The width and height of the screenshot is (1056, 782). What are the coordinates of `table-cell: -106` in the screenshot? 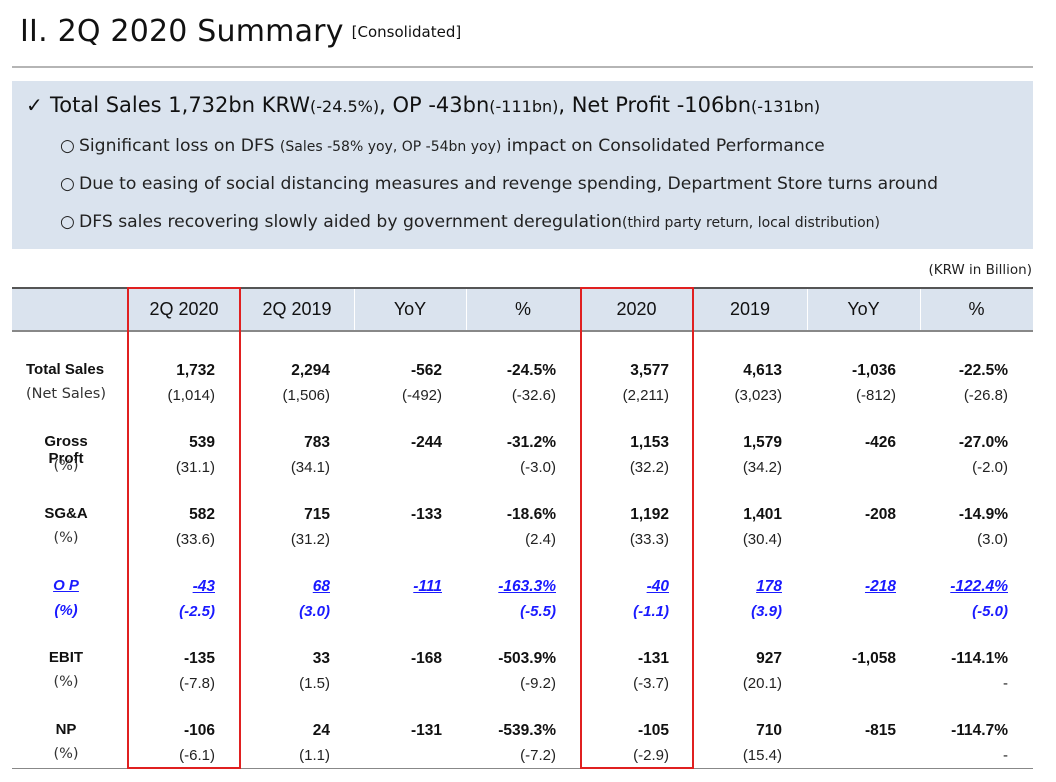 It's located at (199, 730).